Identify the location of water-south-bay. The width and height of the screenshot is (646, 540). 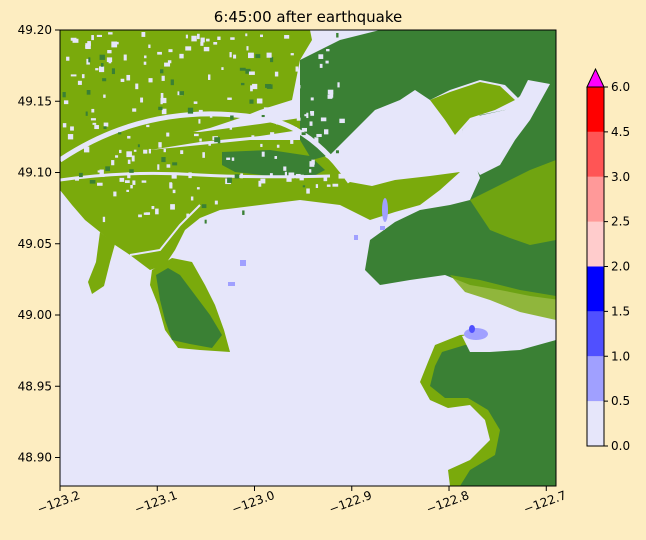
(509, 337).